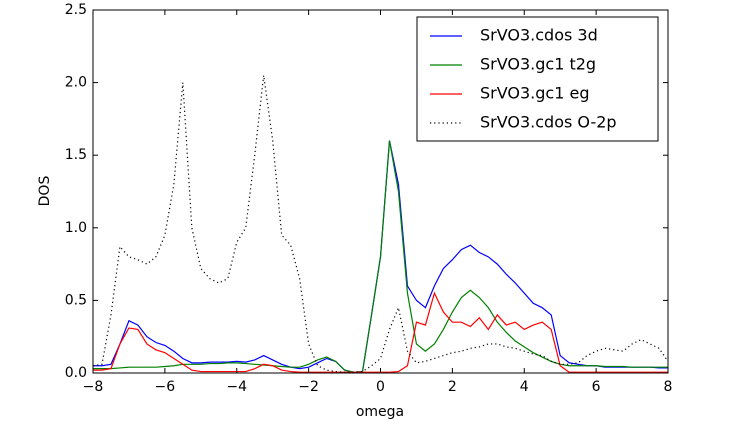  I want to click on y-tick-label: 2.0, so click(76, 83).